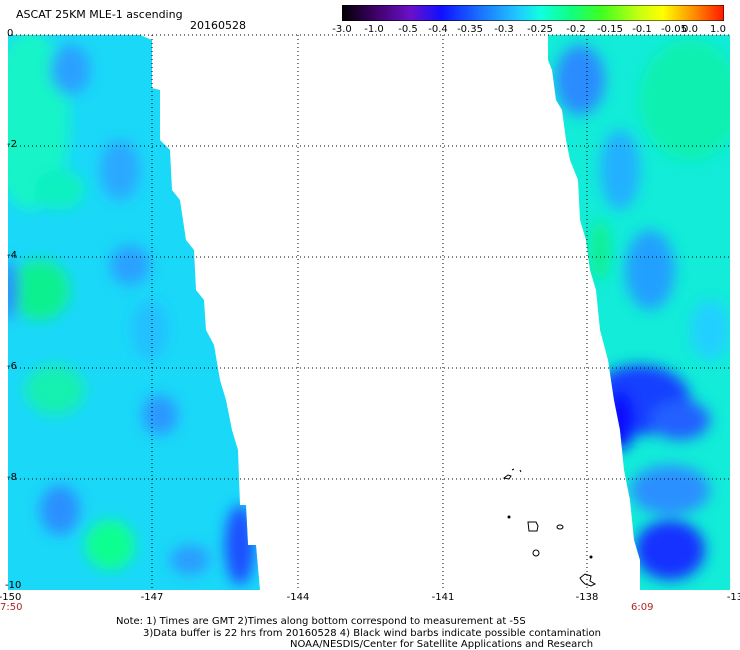  What do you see at coordinates (533, 13) in the screenshot?
I see `colorbar` at bounding box center [533, 13].